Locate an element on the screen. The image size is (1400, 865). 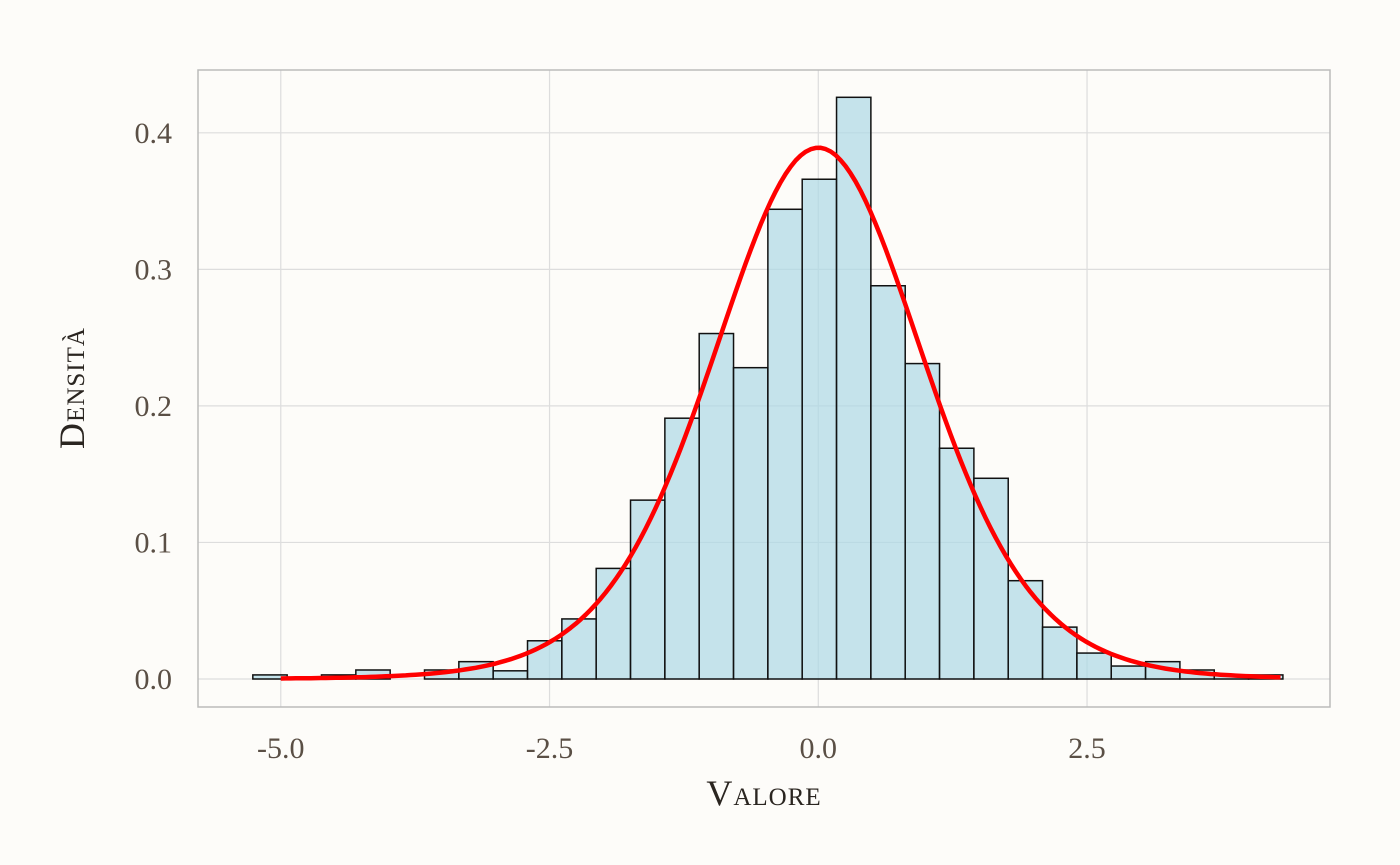
y-tick-label: 0.1 is located at coordinates (154, 542).